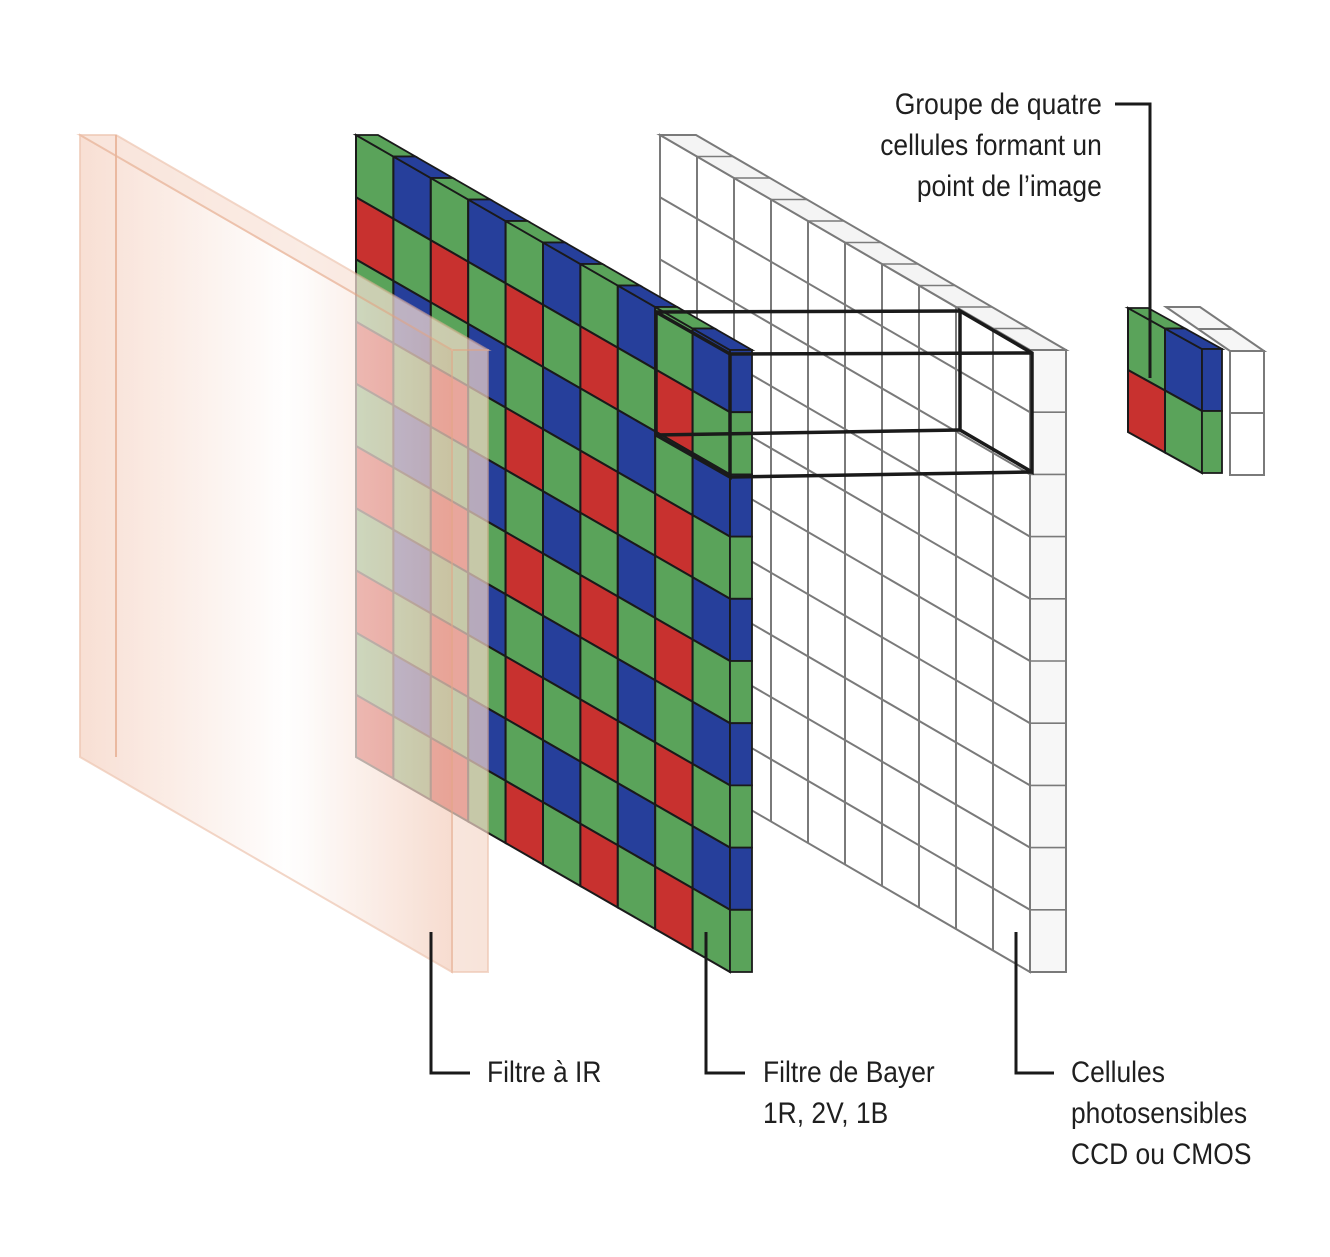  Describe the element at coordinates (1034, 1003) in the screenshot. I see `leader-cells` at that location.